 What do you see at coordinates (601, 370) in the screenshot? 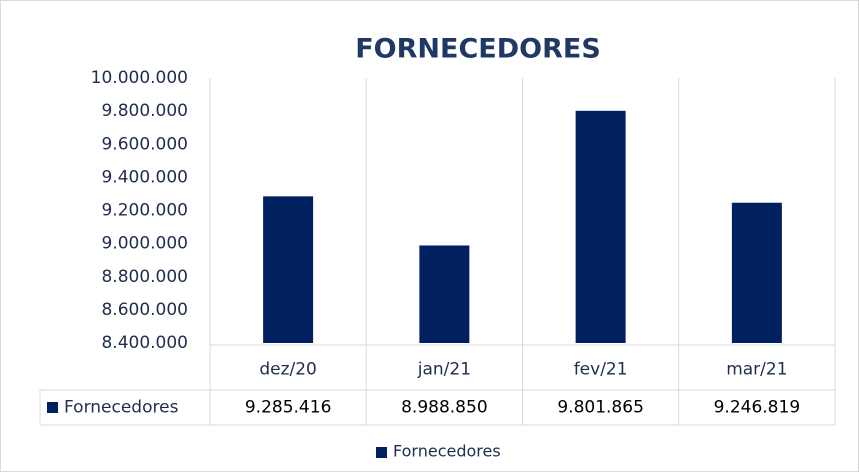
I see `x-tick-label: fev/21` at bounding box center [601, 370].